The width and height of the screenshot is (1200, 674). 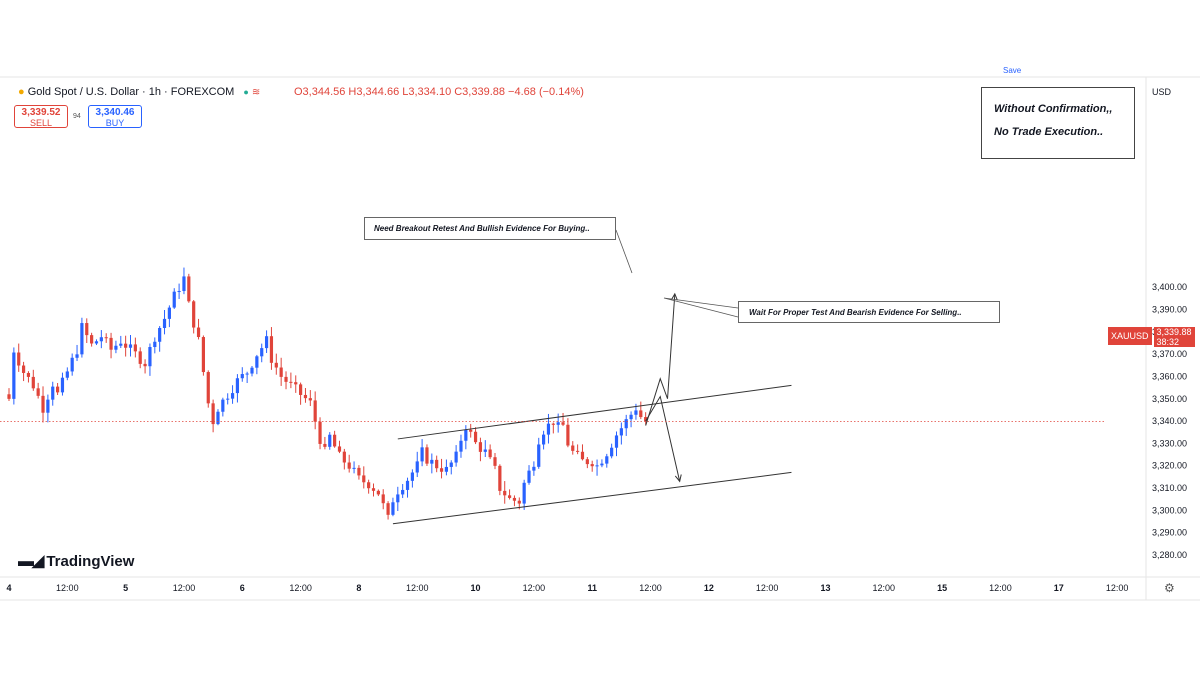 I want to click on buy-price: 3,340.46, so click(x=115, y=112).